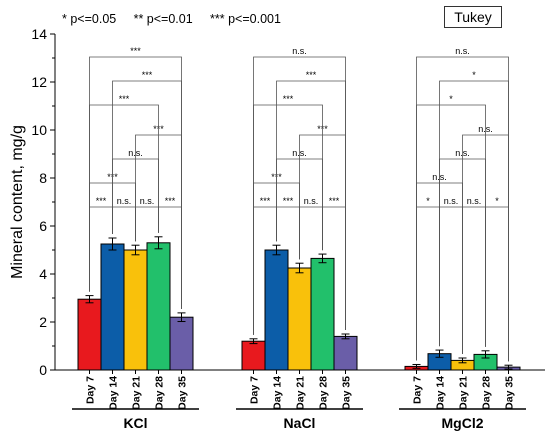 This screenshot has height=434, width=550. I want to click on y-tick-label: 10, so click(39, 130).